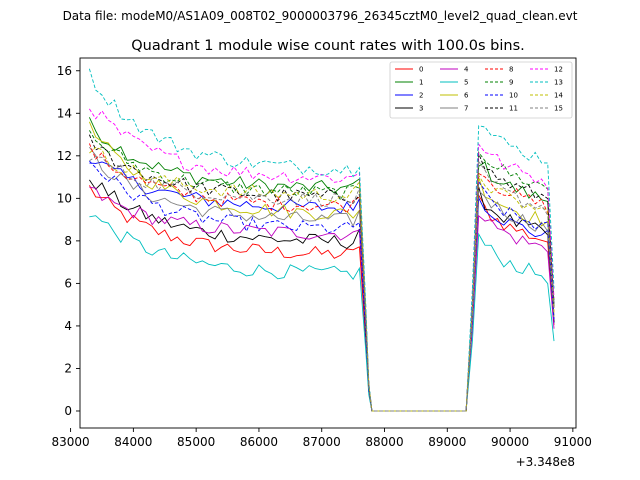  What do you see at coordinates (558, 83) in the screenshot?
I see `legend-label: 13` at bounding box center [558, 83].